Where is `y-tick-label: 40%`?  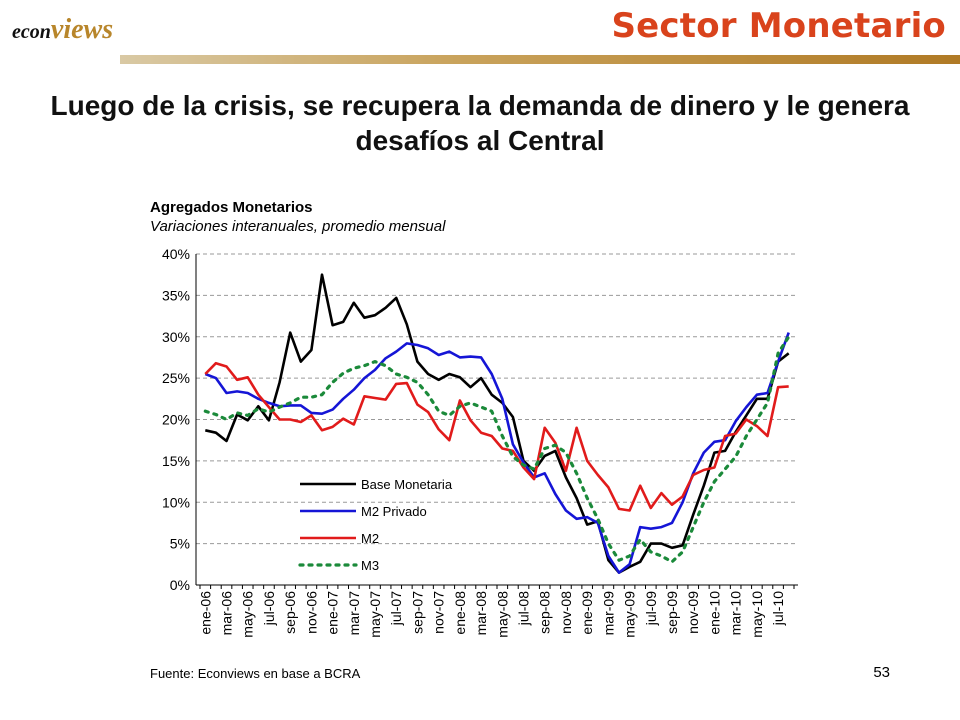
y-tick-label: 40% is located at coordinates (176, 254).